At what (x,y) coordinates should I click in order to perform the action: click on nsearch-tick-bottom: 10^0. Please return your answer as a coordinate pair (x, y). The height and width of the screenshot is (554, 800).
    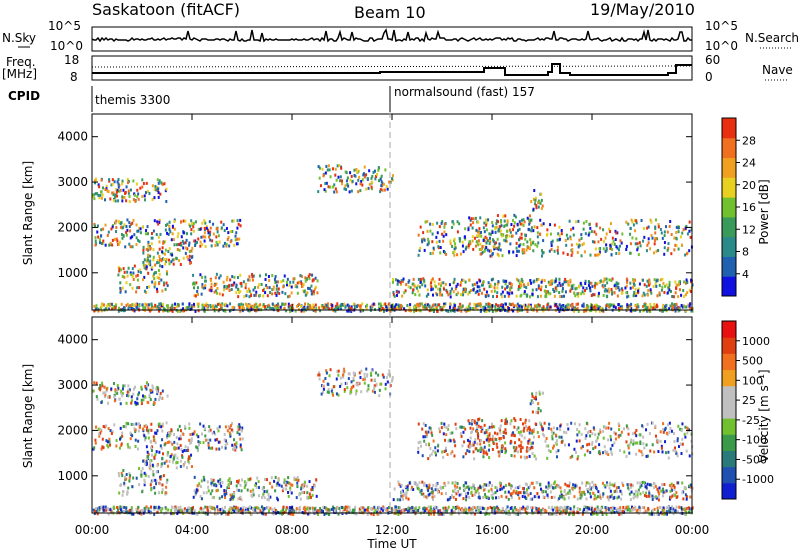
    Looking at the image, I should click on (721, 46).